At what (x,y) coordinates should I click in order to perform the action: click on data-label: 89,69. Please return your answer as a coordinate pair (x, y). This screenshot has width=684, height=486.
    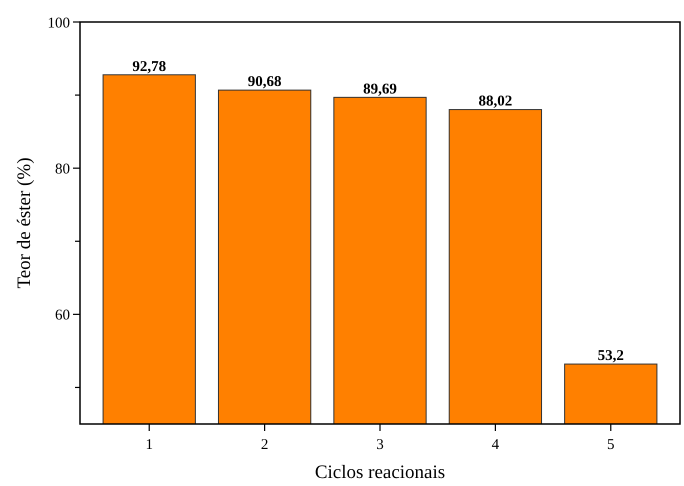
    Looking at the image, I should click on (380, 89).